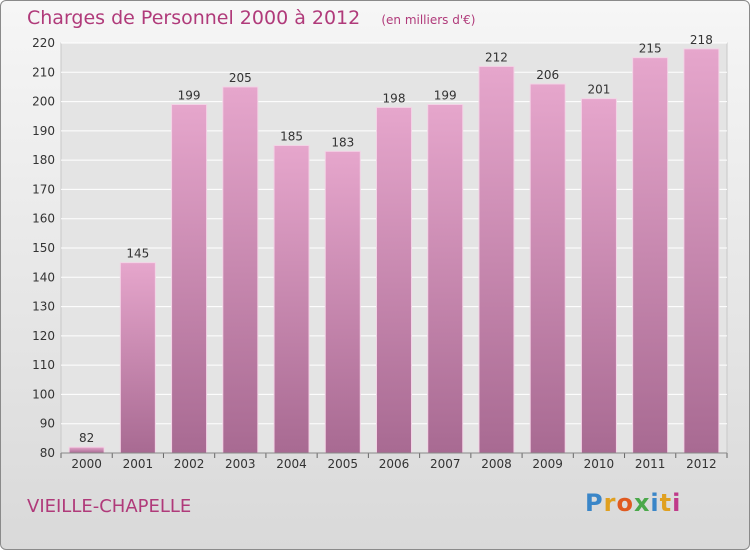 This screenshot has width=750, height=550. What do you see at coordinates (496, 57) in the screenshot?
I see `bar-value-label: 212` at bounding box center [496, 57].